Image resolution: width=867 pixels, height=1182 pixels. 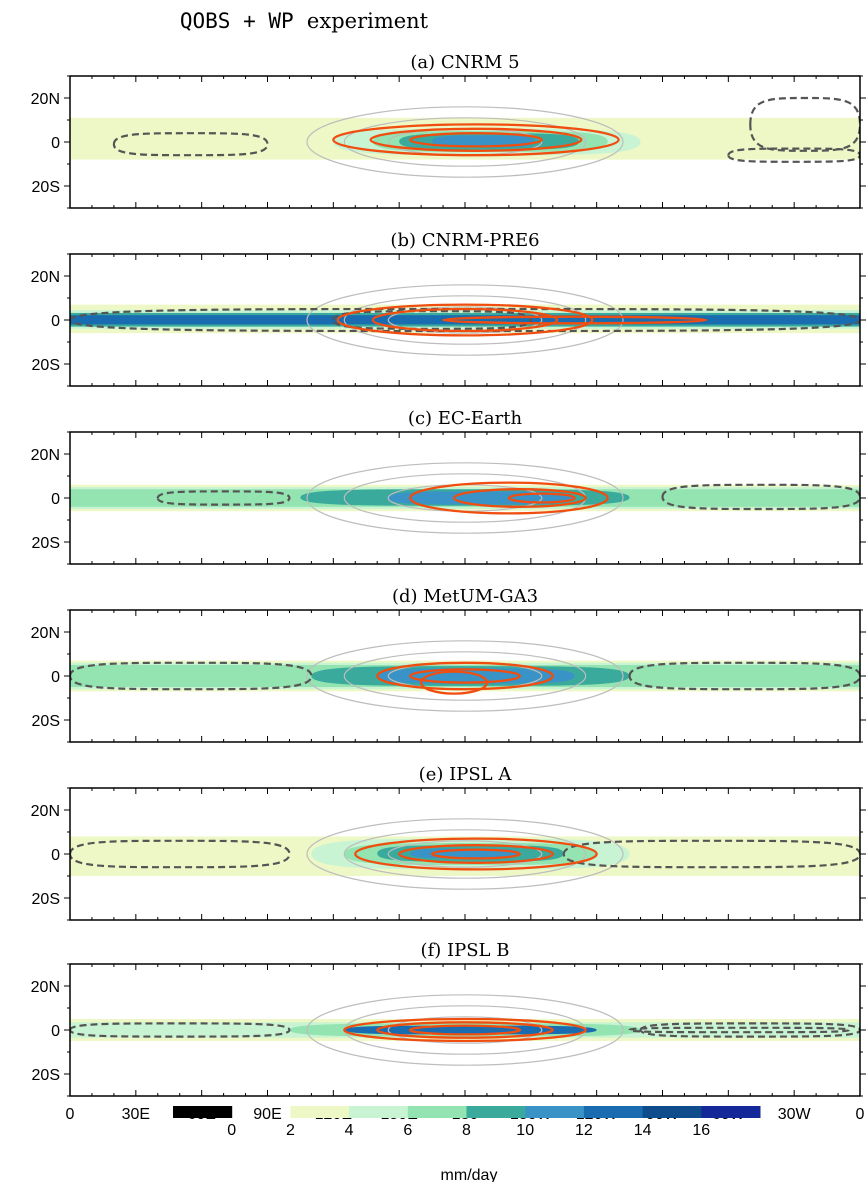 I want to click on colorbar-tick-label: 4, so click(x=349, y=1130).